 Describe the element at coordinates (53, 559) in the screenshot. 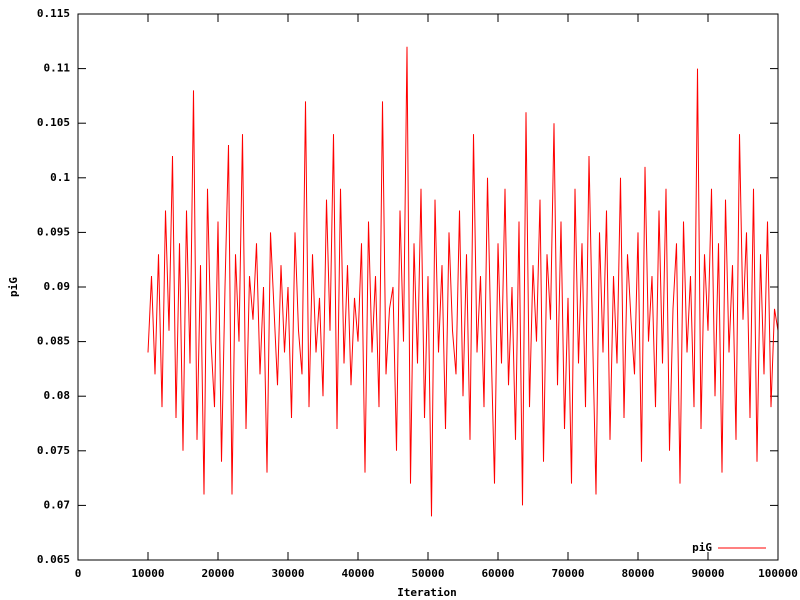

I see `y-tick-label: 0.065` at that location.